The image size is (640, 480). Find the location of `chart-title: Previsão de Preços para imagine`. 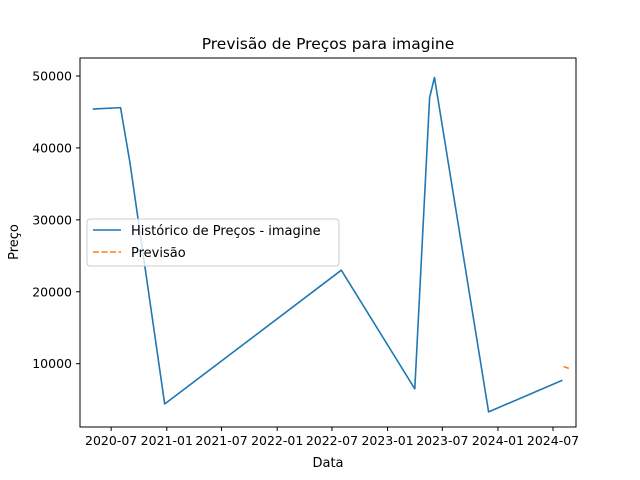

chart-title: Previsão de Preços para imagine is located at coordinates (328, 44).